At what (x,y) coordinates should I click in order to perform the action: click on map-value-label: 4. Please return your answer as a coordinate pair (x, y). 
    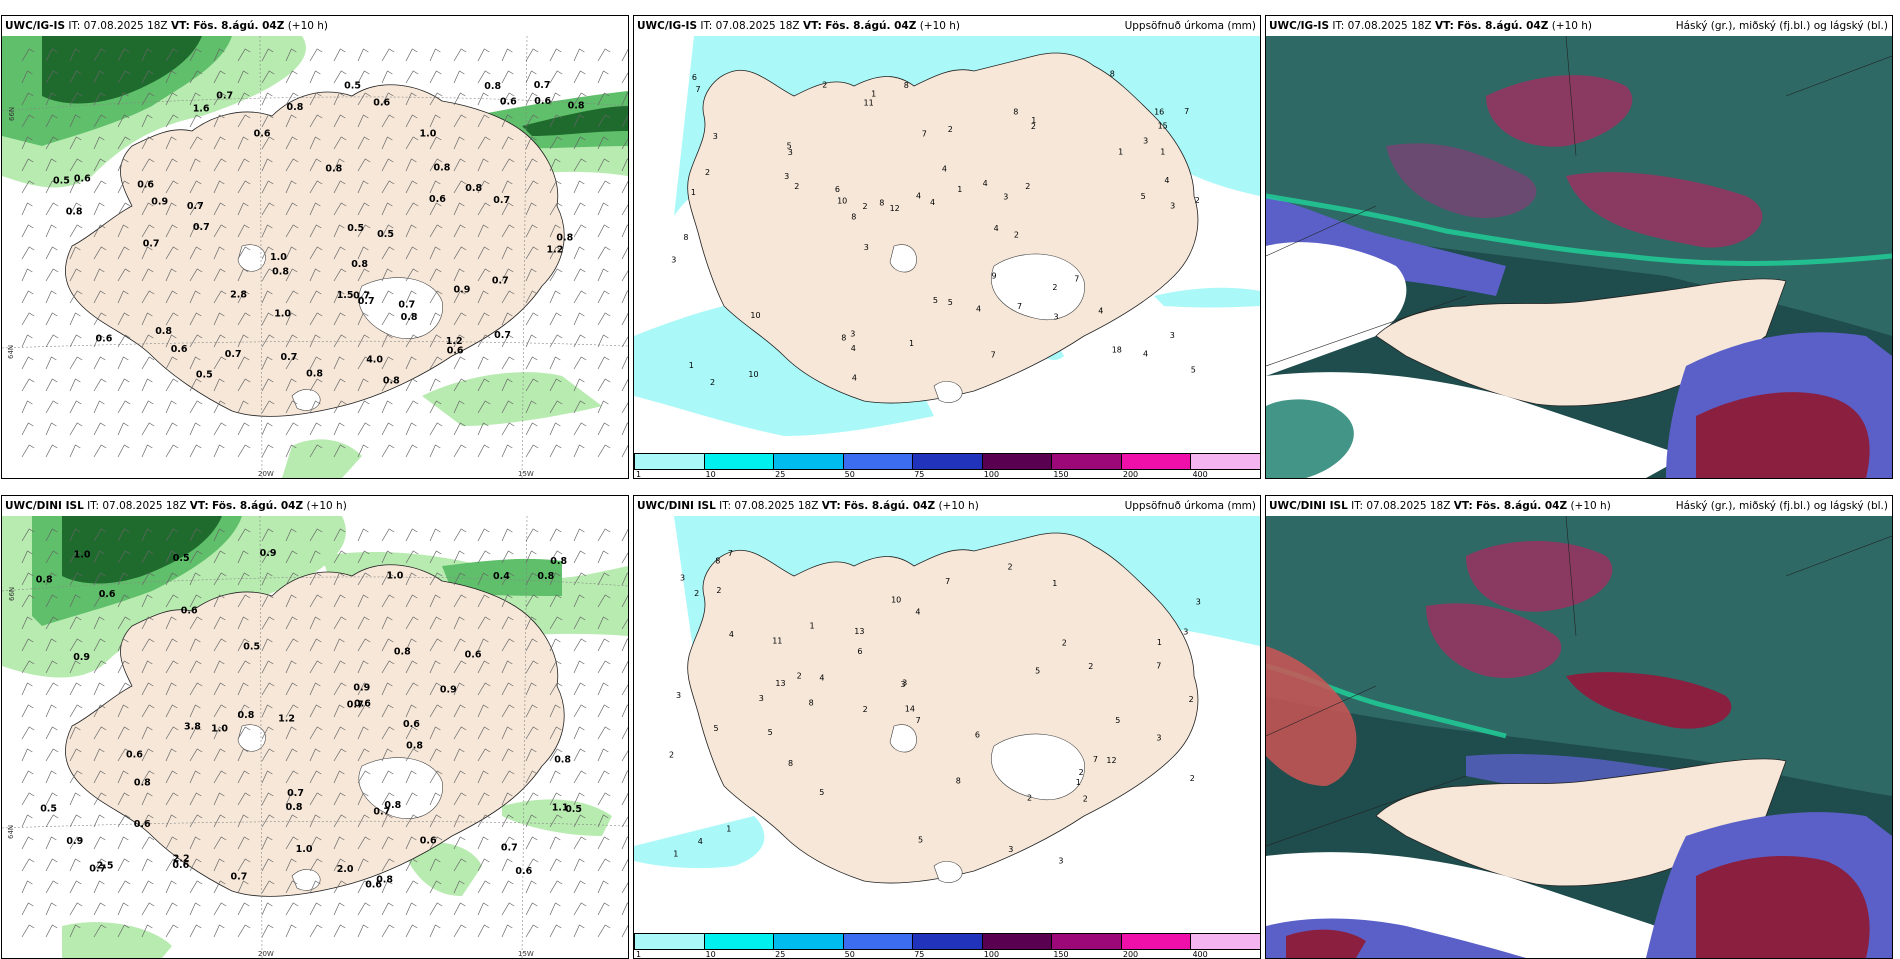
    Looking at the image, I should click on (1100, 310).